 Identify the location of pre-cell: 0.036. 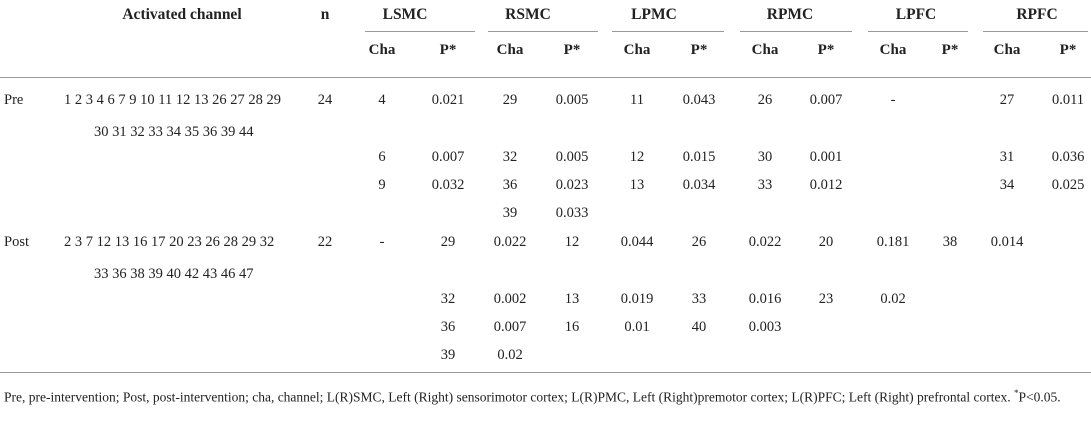
(1068, 157).